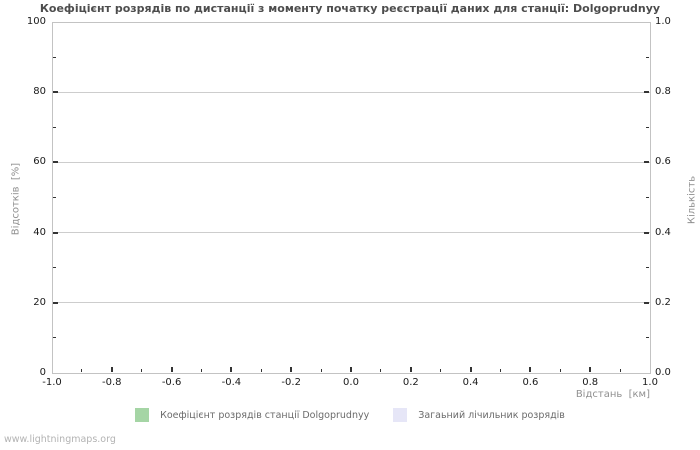  I want to click on x-tick-label: -0.6, so click(171, 382).